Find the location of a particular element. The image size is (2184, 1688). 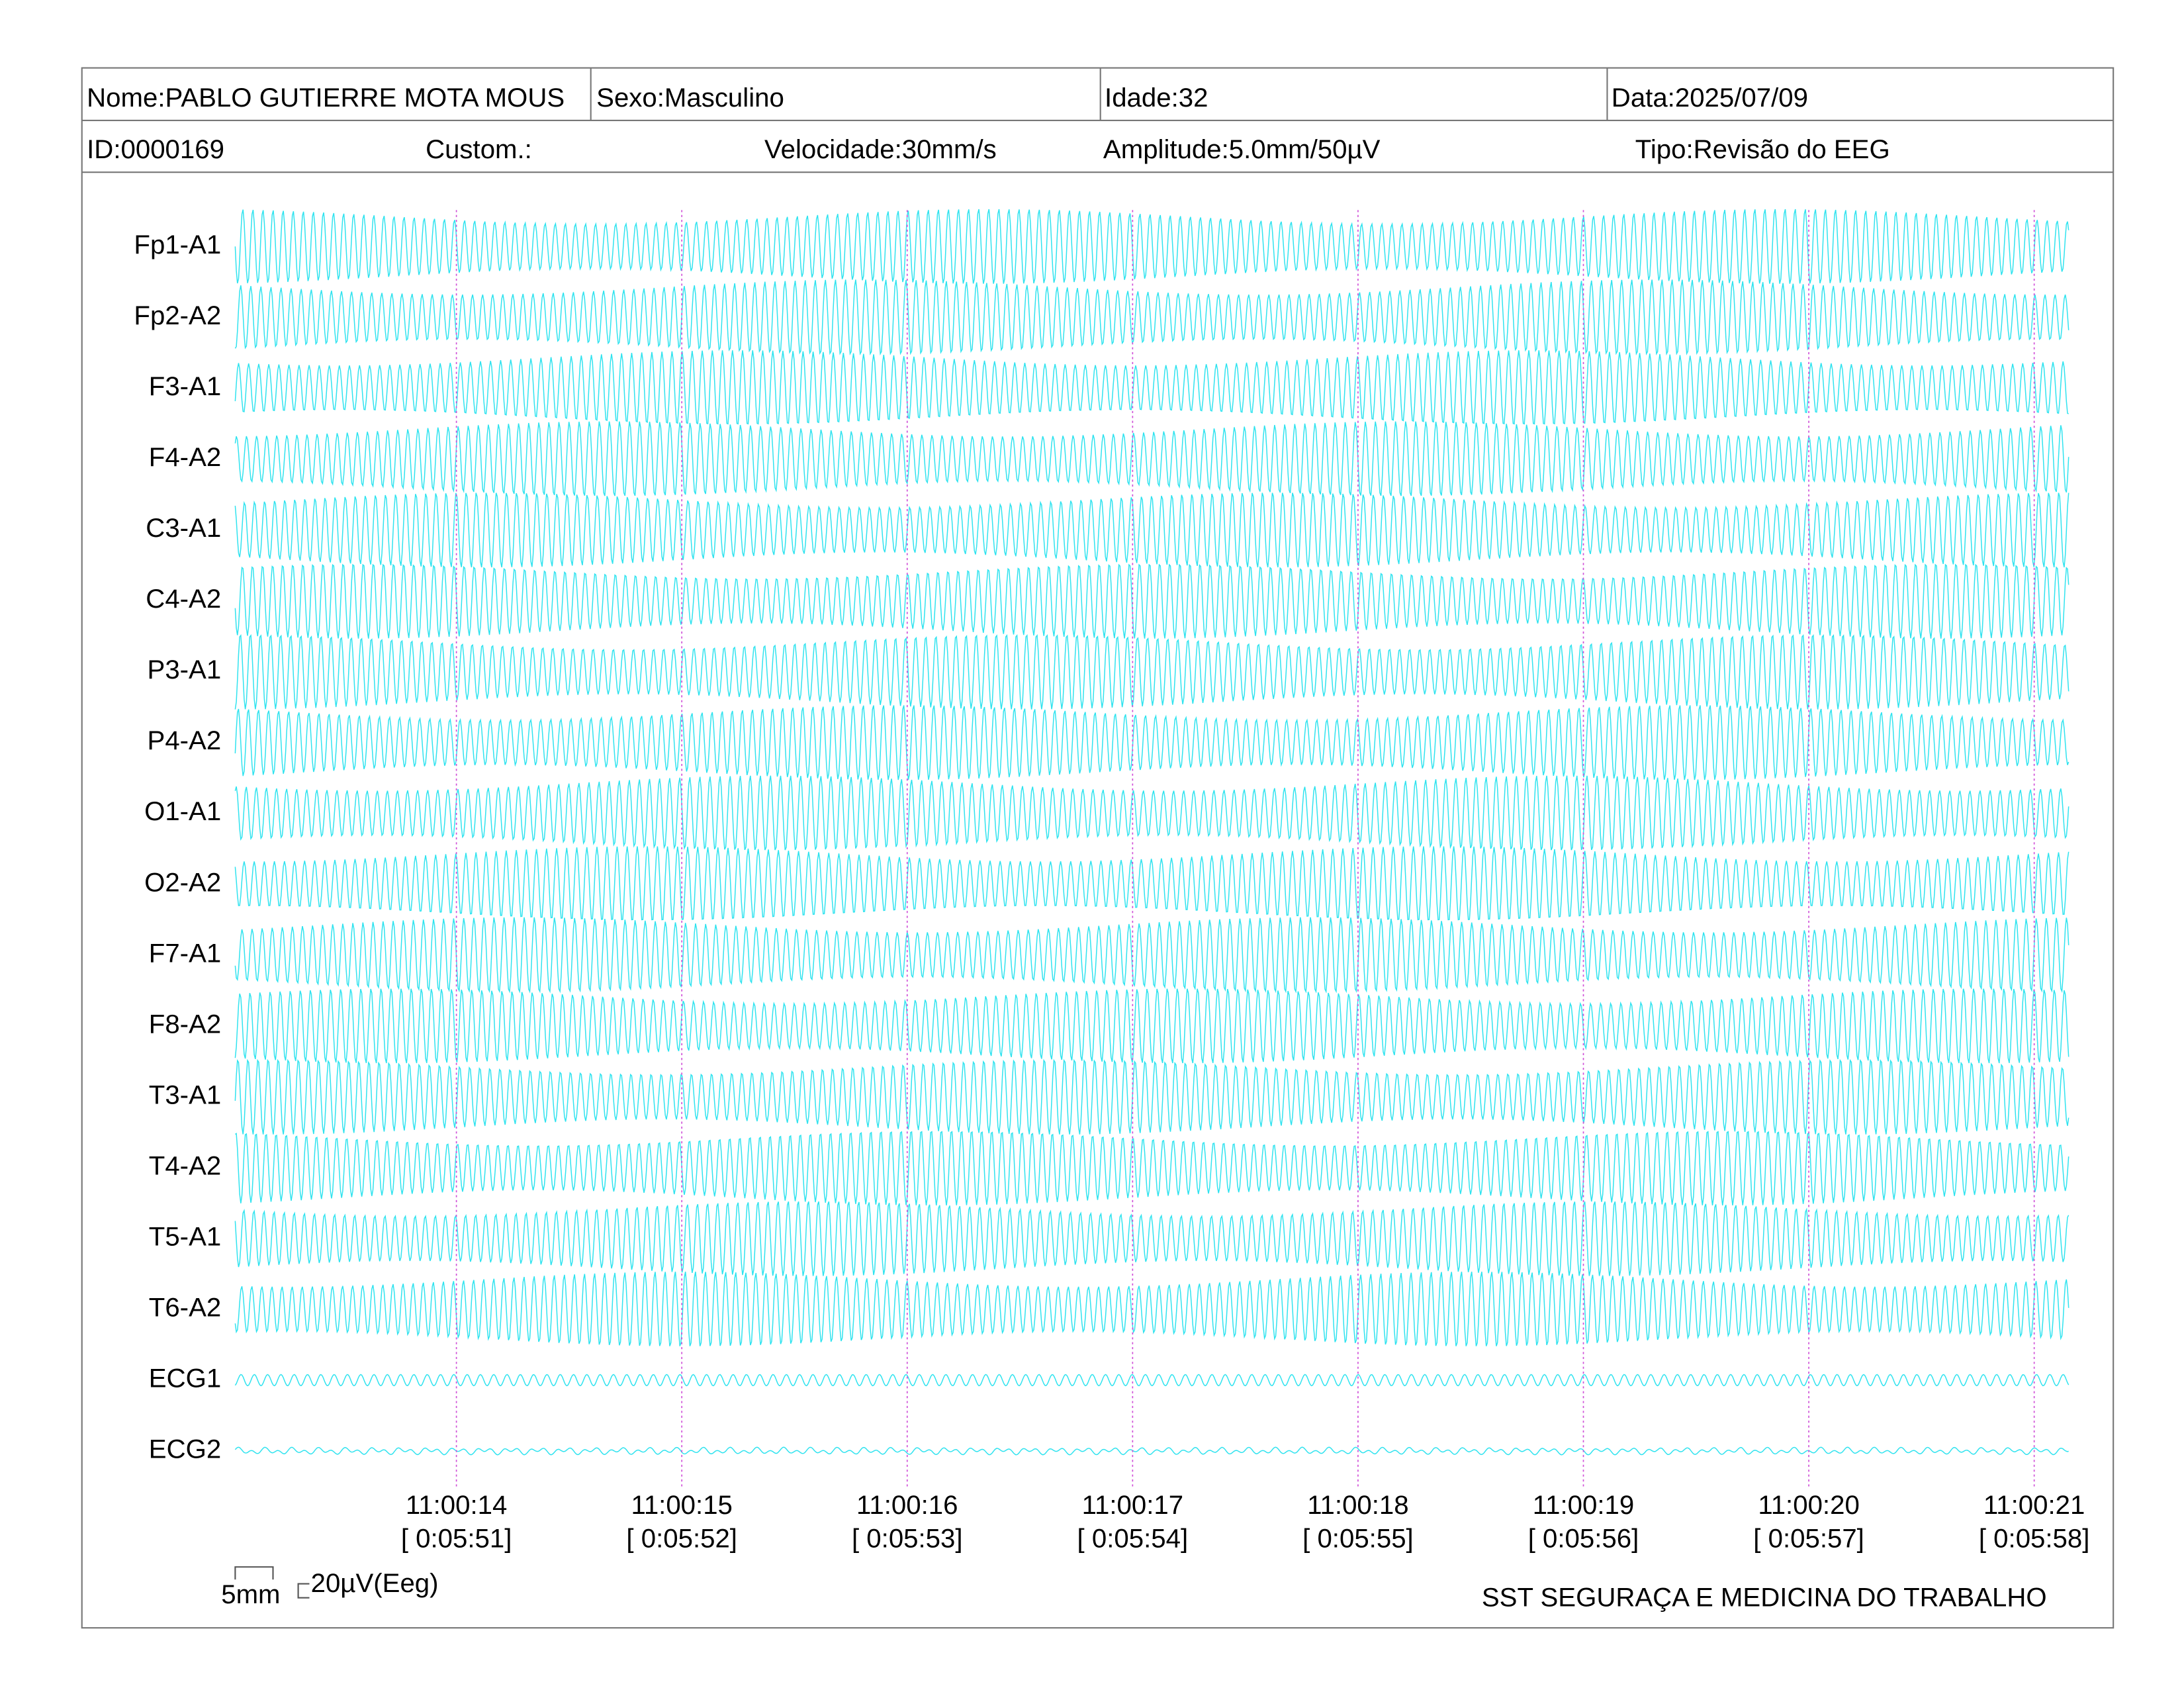

scale-amplitude: 20µV(Eeg) is located at coordinates (375, 1583).